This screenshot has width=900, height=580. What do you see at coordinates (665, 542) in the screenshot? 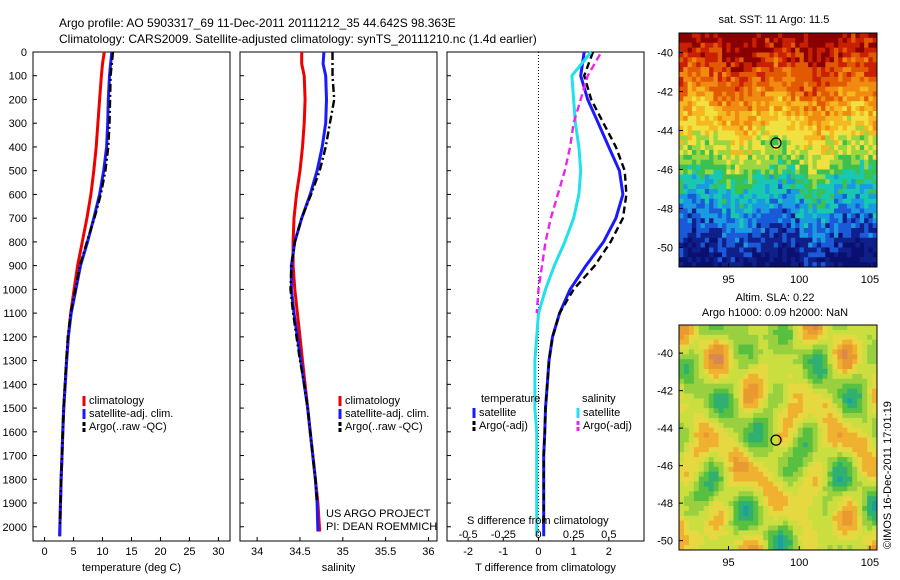
I see `sla_map-ytick-label: -50` at bounding box center [665, 542].